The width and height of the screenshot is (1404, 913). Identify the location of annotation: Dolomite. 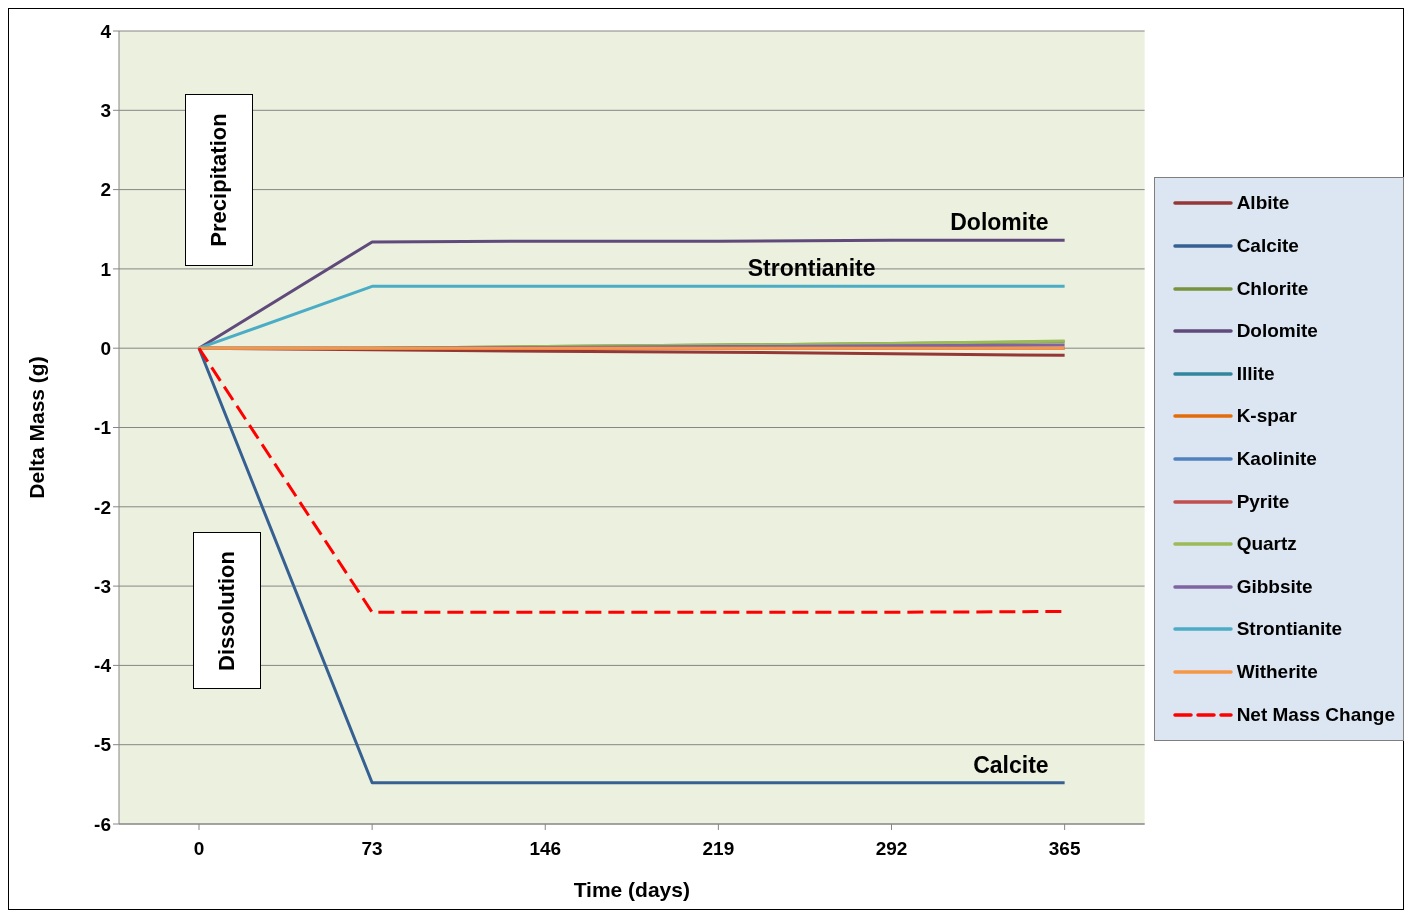
(999, 222).